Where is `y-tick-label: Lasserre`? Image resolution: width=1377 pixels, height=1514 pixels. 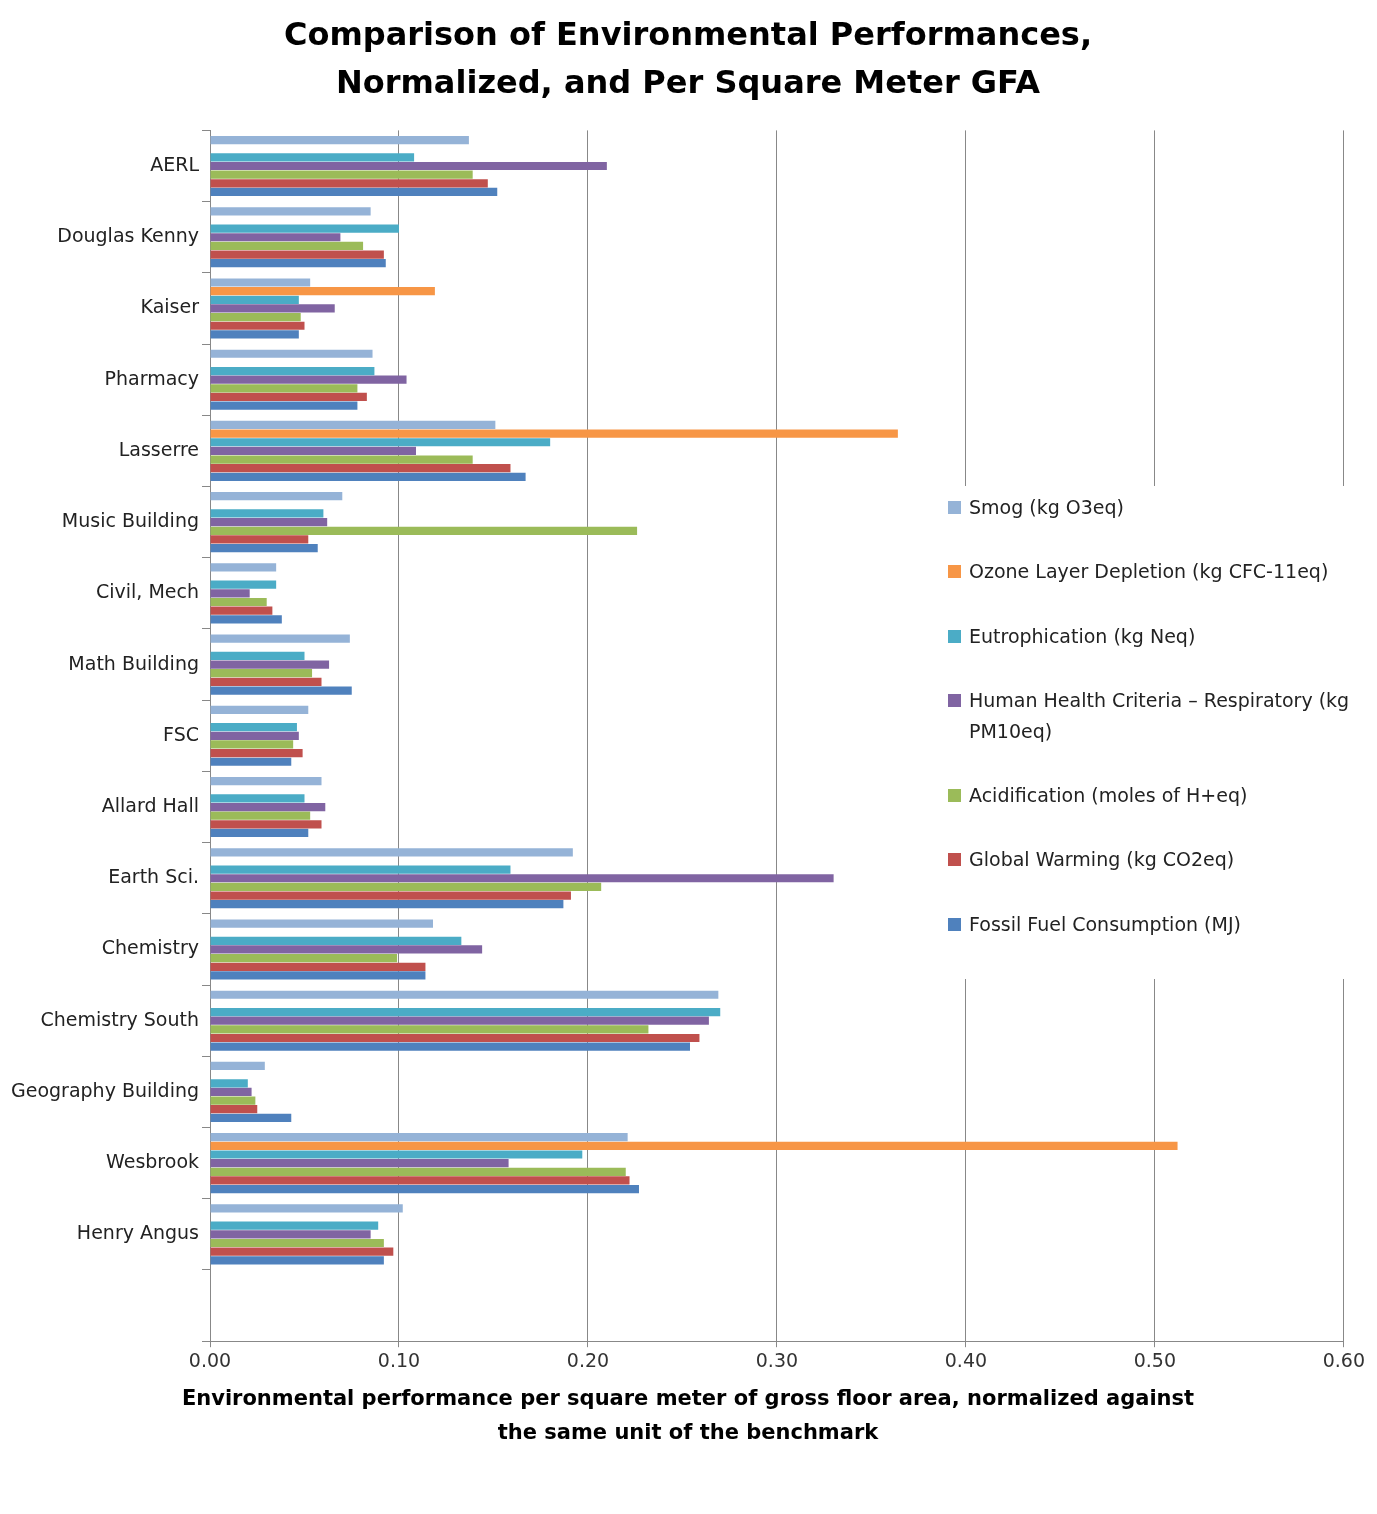
y-tick-label: Lasserre is located at coordinates (159, 448).